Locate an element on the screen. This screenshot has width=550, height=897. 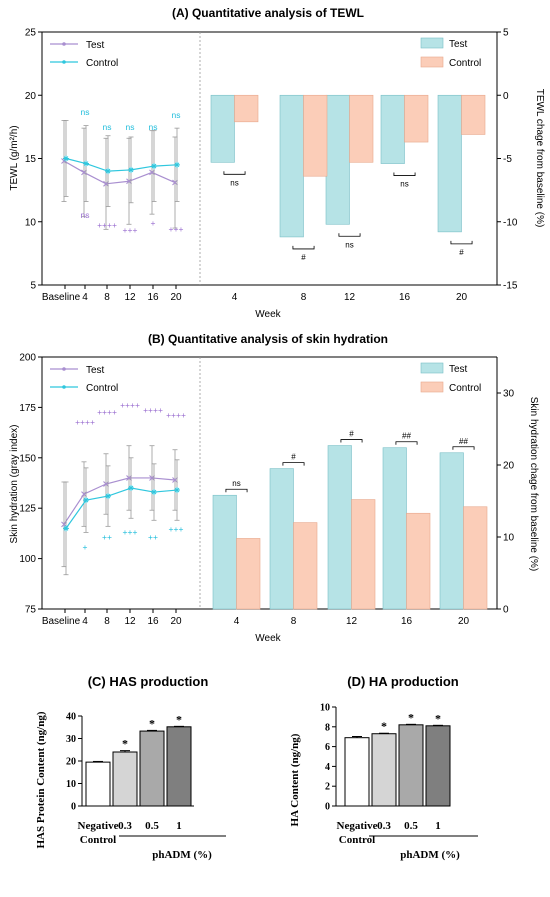
panel-d-y-tick-label: 8 is located at coordinates (327, 727).